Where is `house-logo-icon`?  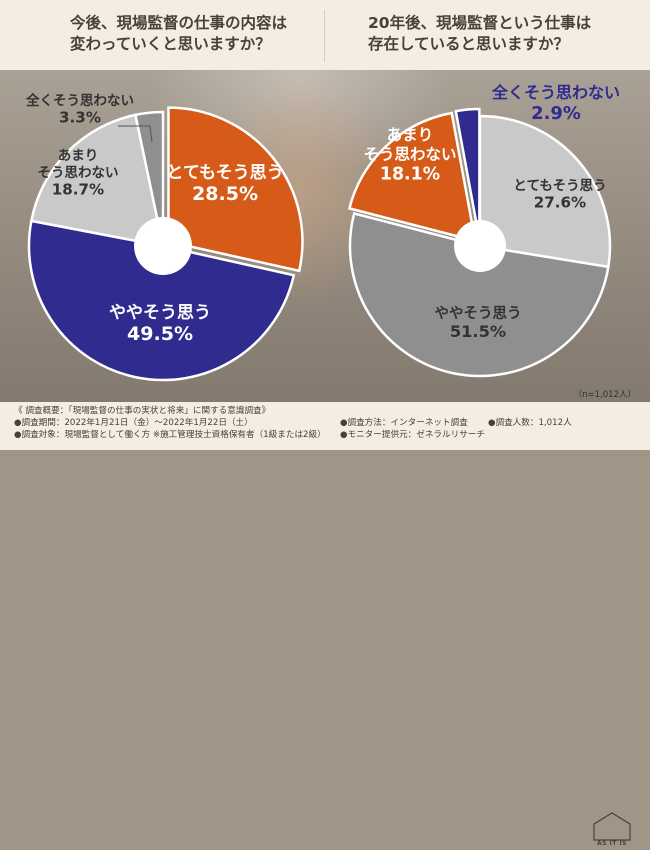
house-logo-icon is located at coordinates (612, 826).